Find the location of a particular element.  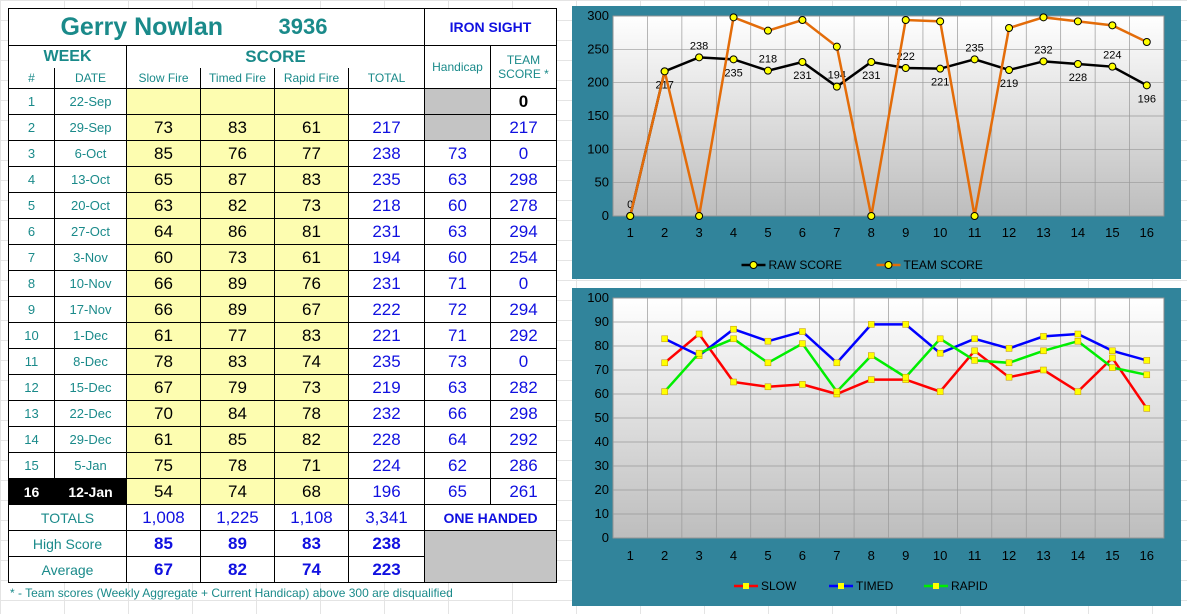

legend-marker is located at coordinates (936, 586).